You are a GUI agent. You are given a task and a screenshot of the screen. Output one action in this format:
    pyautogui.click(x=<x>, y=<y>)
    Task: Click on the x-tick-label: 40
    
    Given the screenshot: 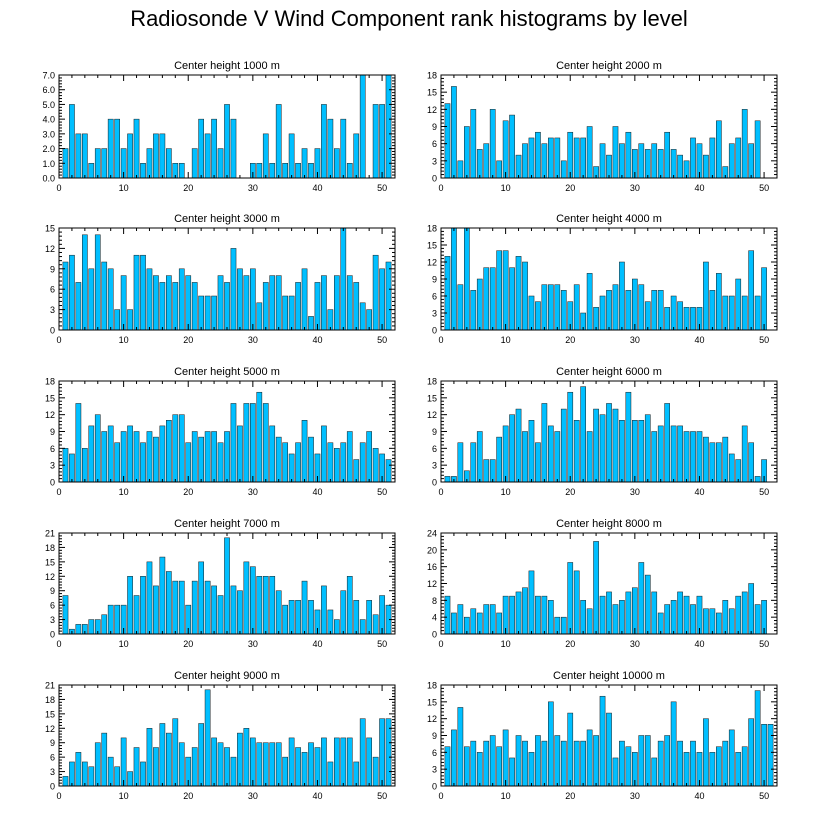 What is the action you would take?
    pyautogui.click(x=317, y=492)
    